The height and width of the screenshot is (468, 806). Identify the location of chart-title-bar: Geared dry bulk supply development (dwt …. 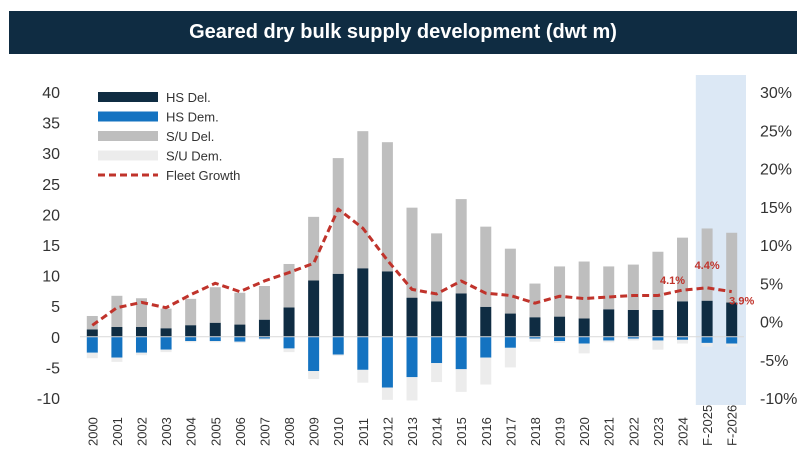
(403, 32).